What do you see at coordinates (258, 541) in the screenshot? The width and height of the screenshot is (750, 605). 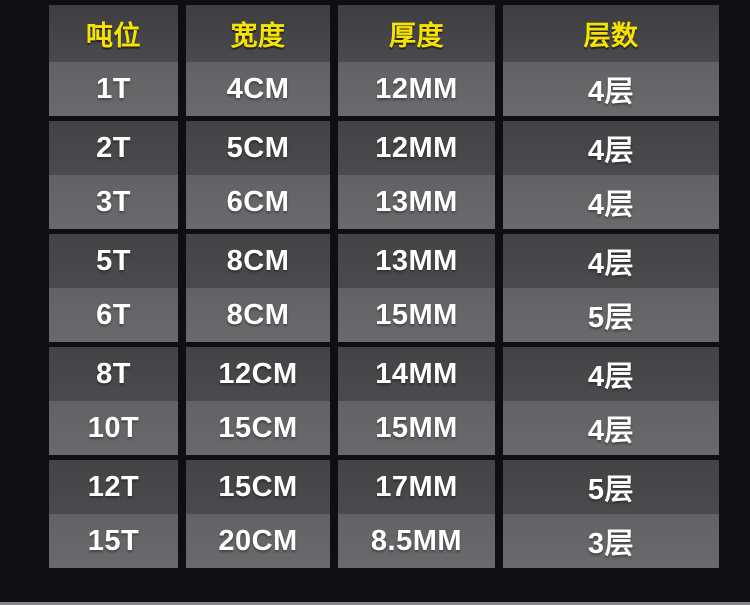 I see `cell-width: 20CM` at bounding box center [258, 541].